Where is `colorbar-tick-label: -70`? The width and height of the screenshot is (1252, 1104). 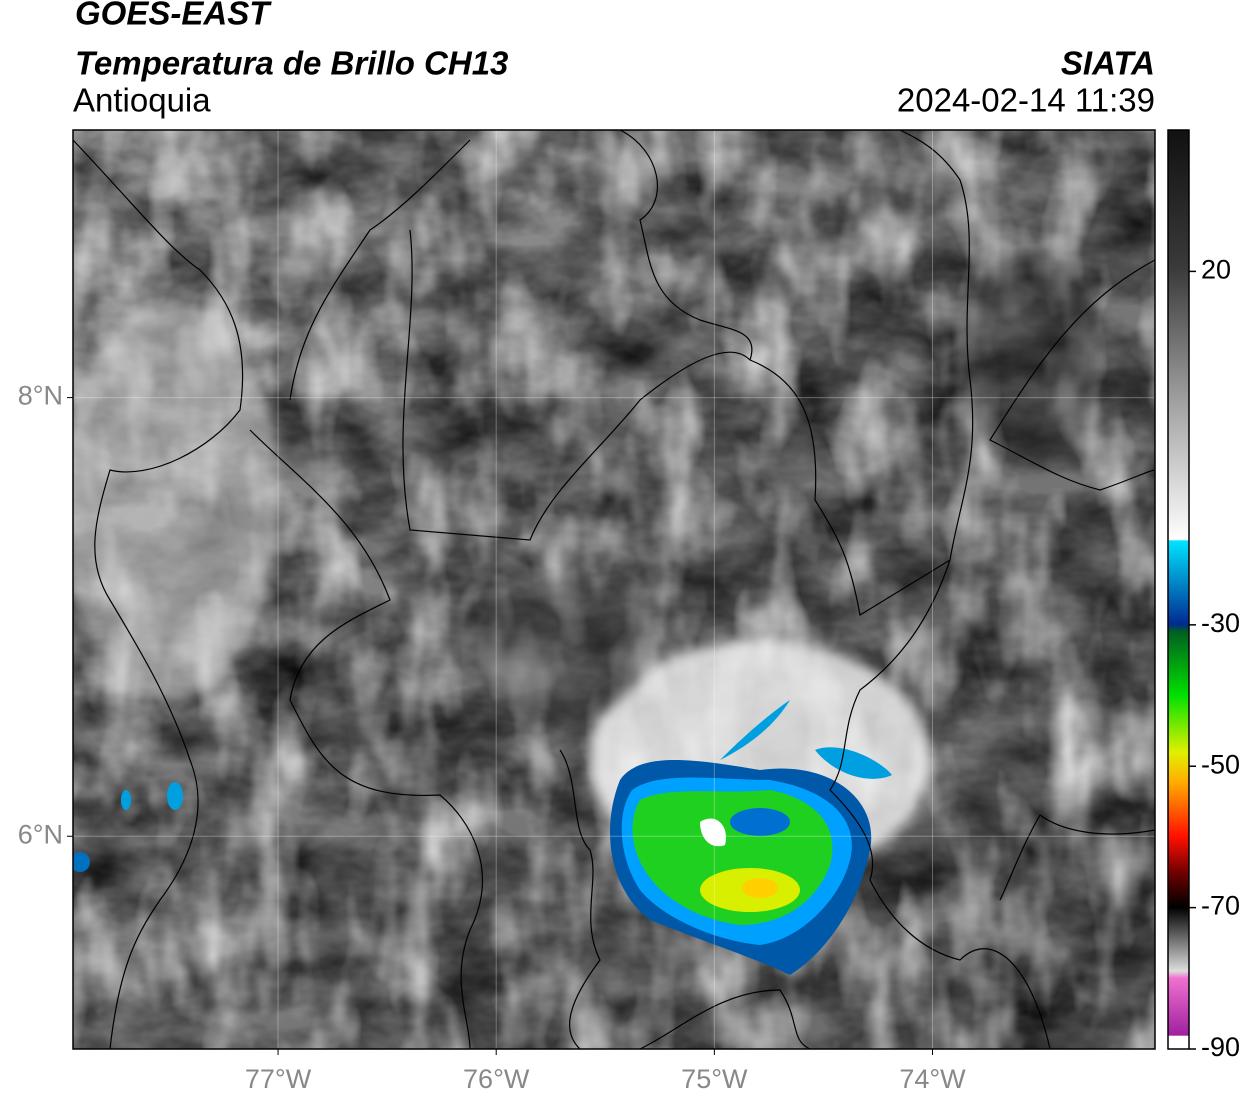 colorbar-tick-label: -70 is located at coordinates (1220, 906).